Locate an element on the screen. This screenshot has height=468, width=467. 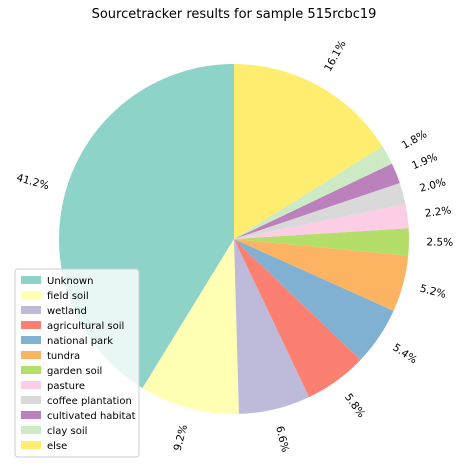
legend-label-wetland: wetland is located at coordinates (67, 311).